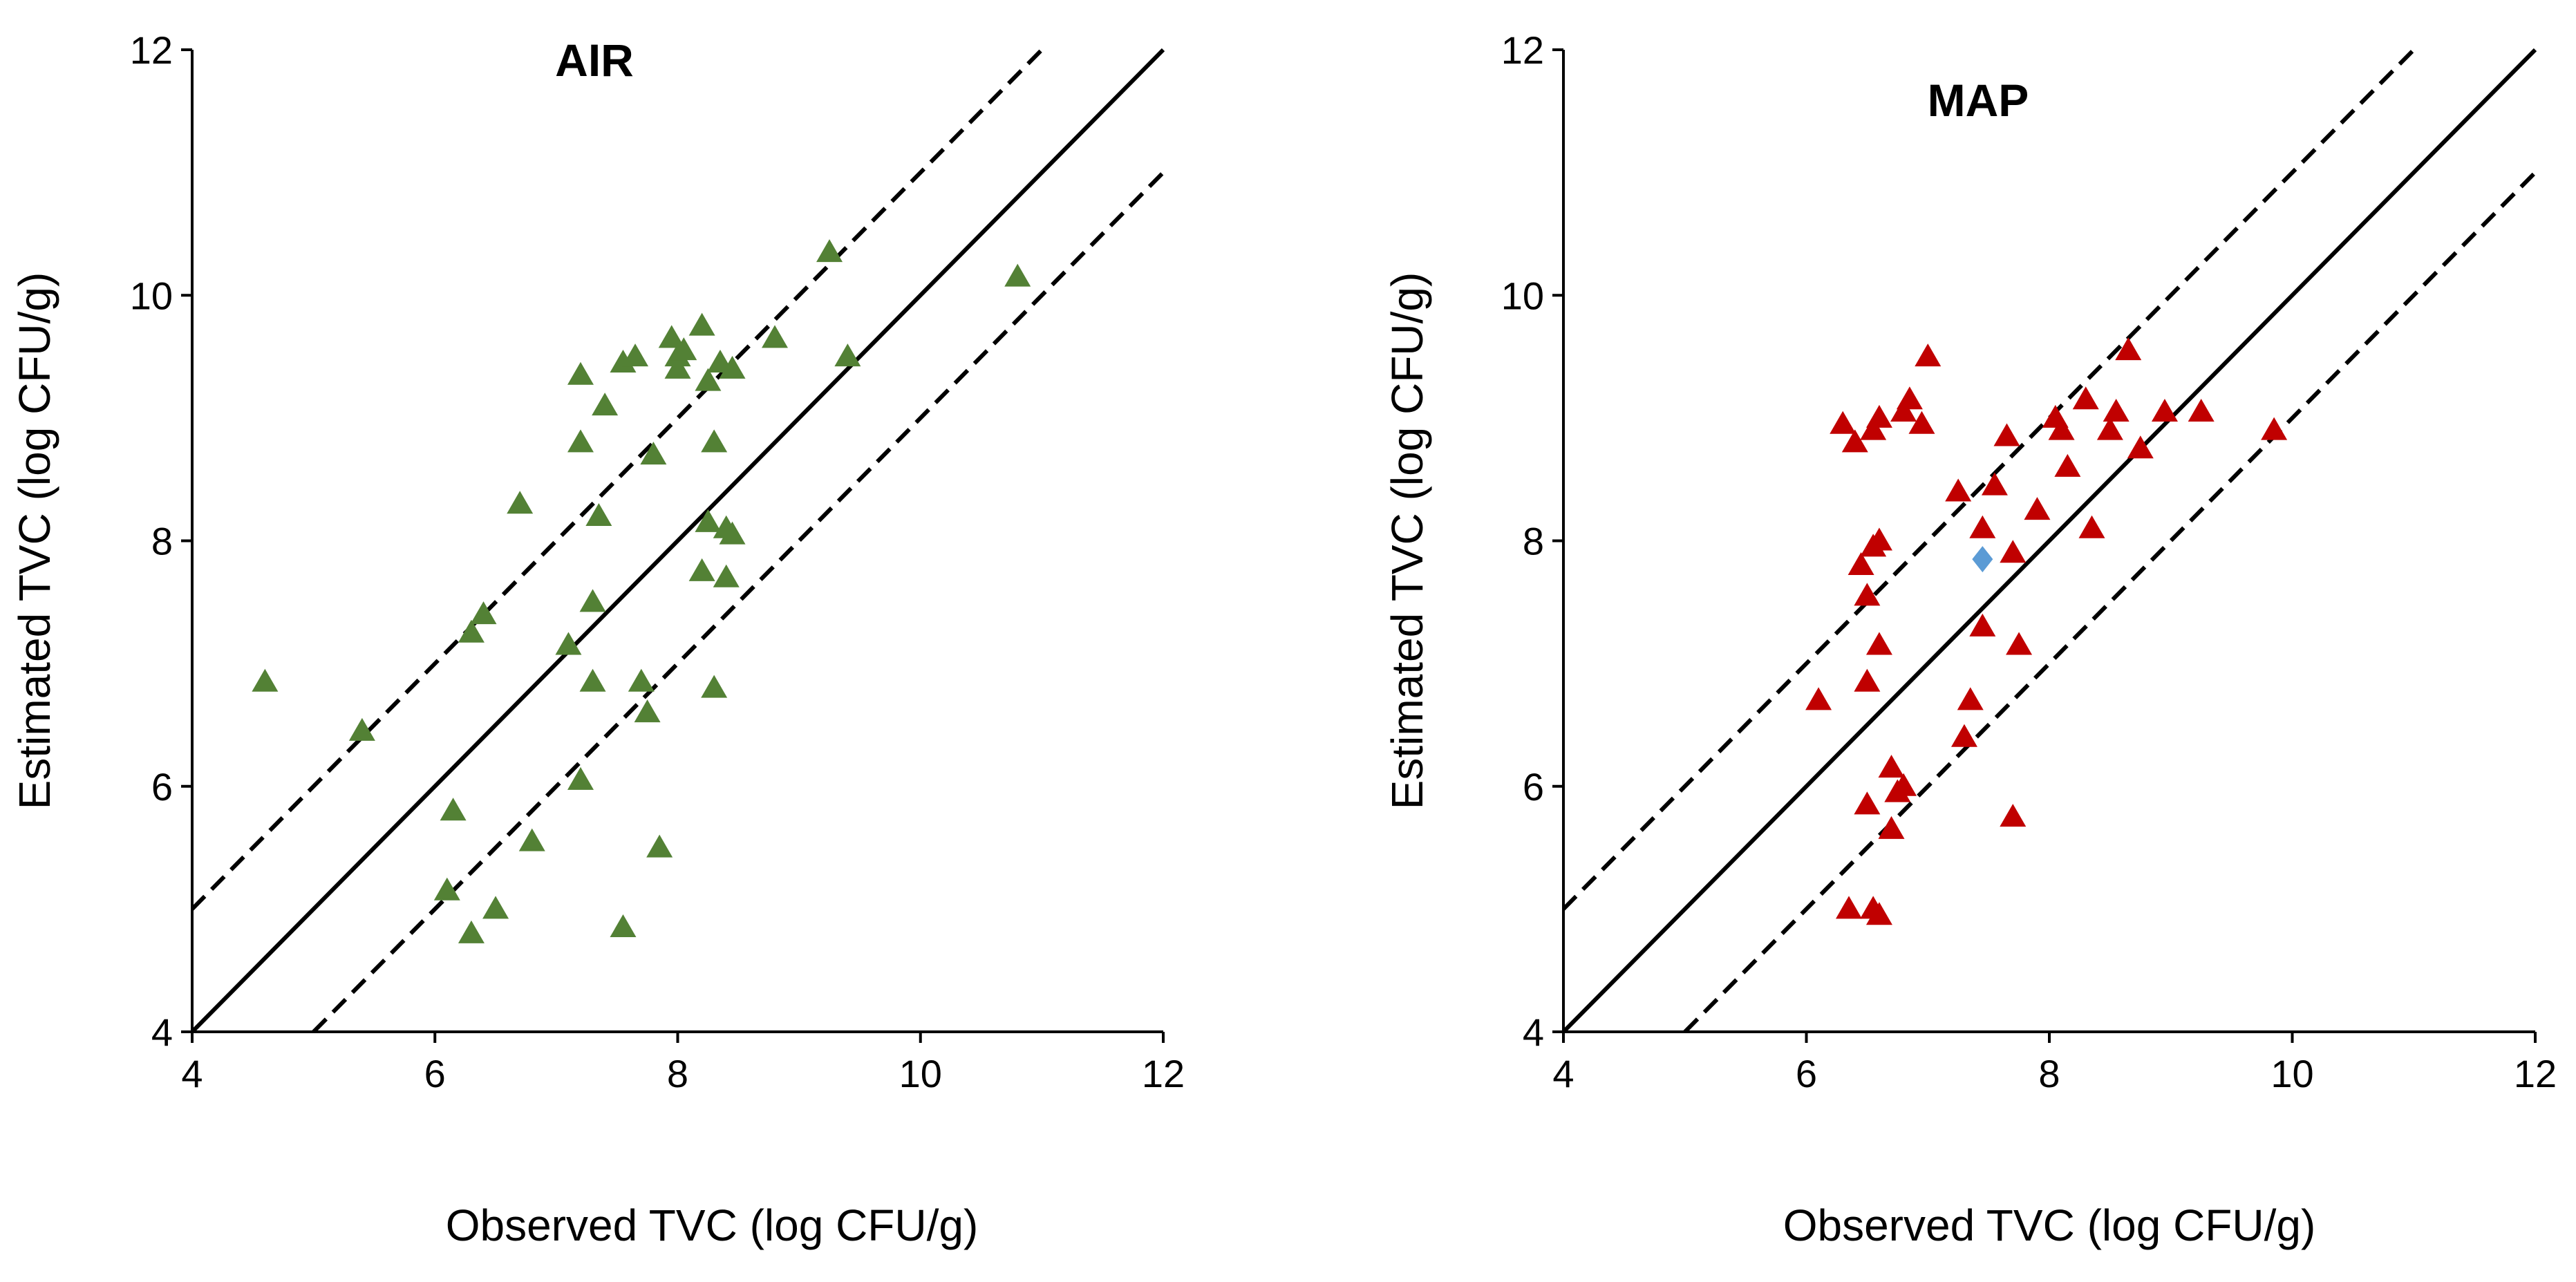 Image resolution: width=2576 pixels, height=1282 pixels. I want to click on x-tick-label: 4, so click(192, 1073).